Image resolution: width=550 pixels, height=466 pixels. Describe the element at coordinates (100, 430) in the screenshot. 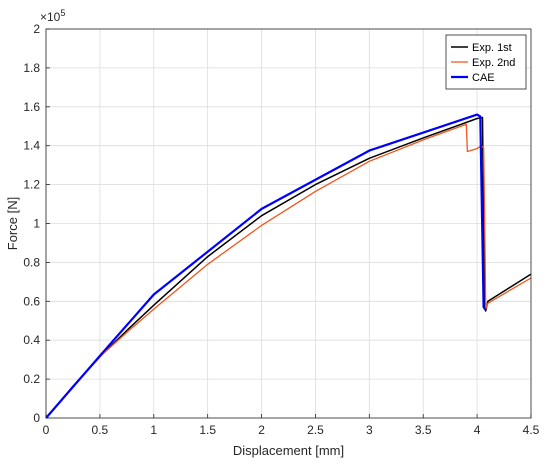

I see `x-tick-label: 0.5` at that location.